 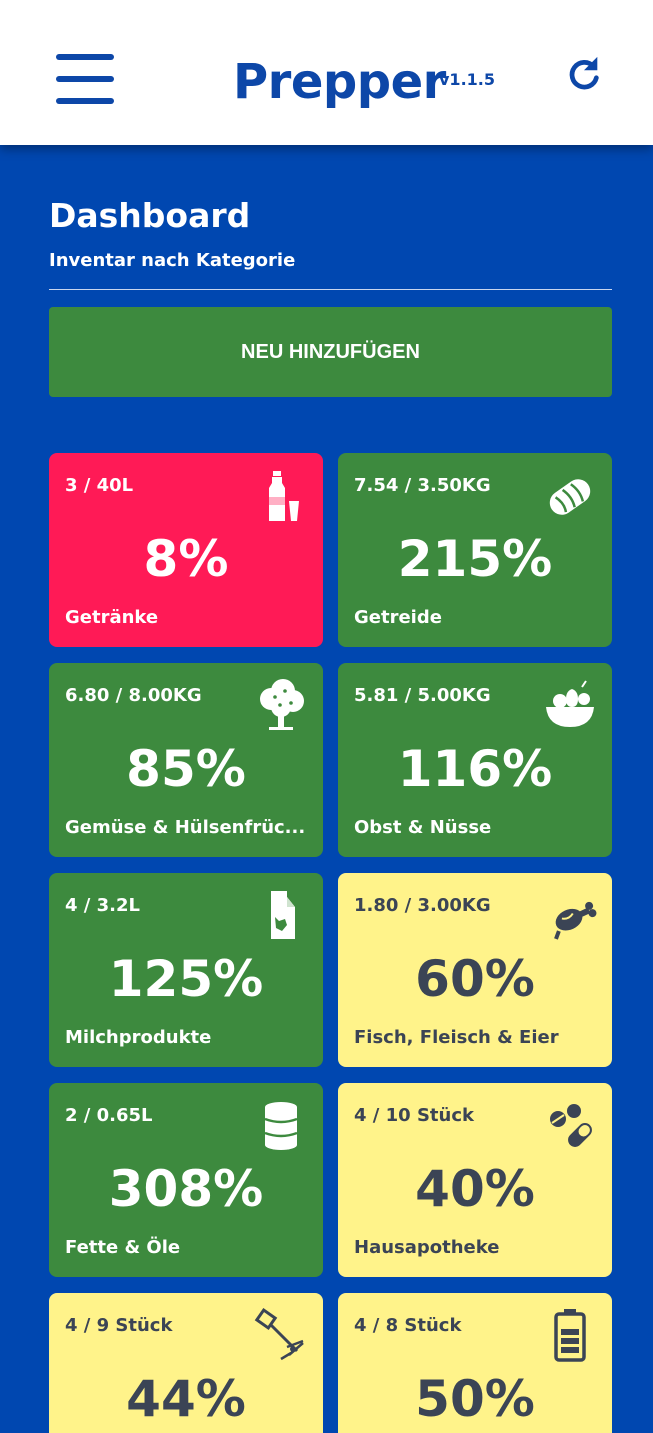 I want to click on pills-icon, so click(x=570, y=1125).